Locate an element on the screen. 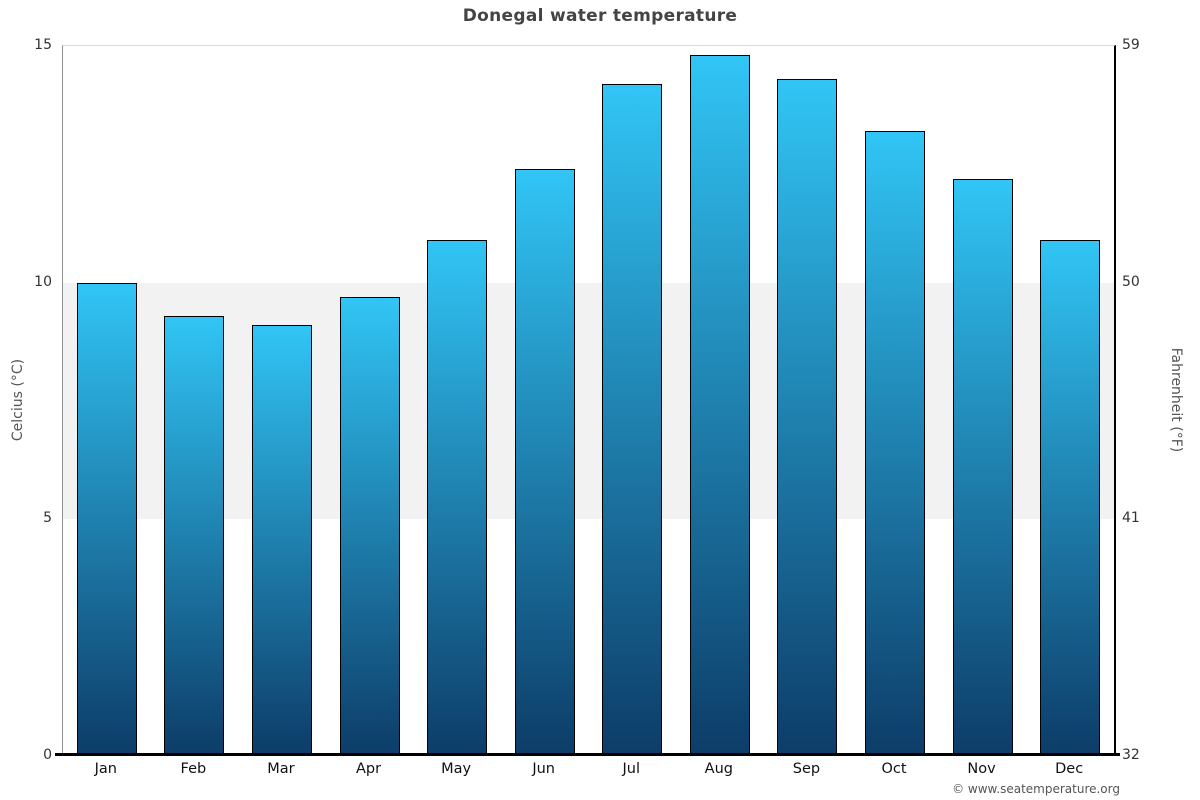  bar-group-nov is located at coordinates (983, 401).